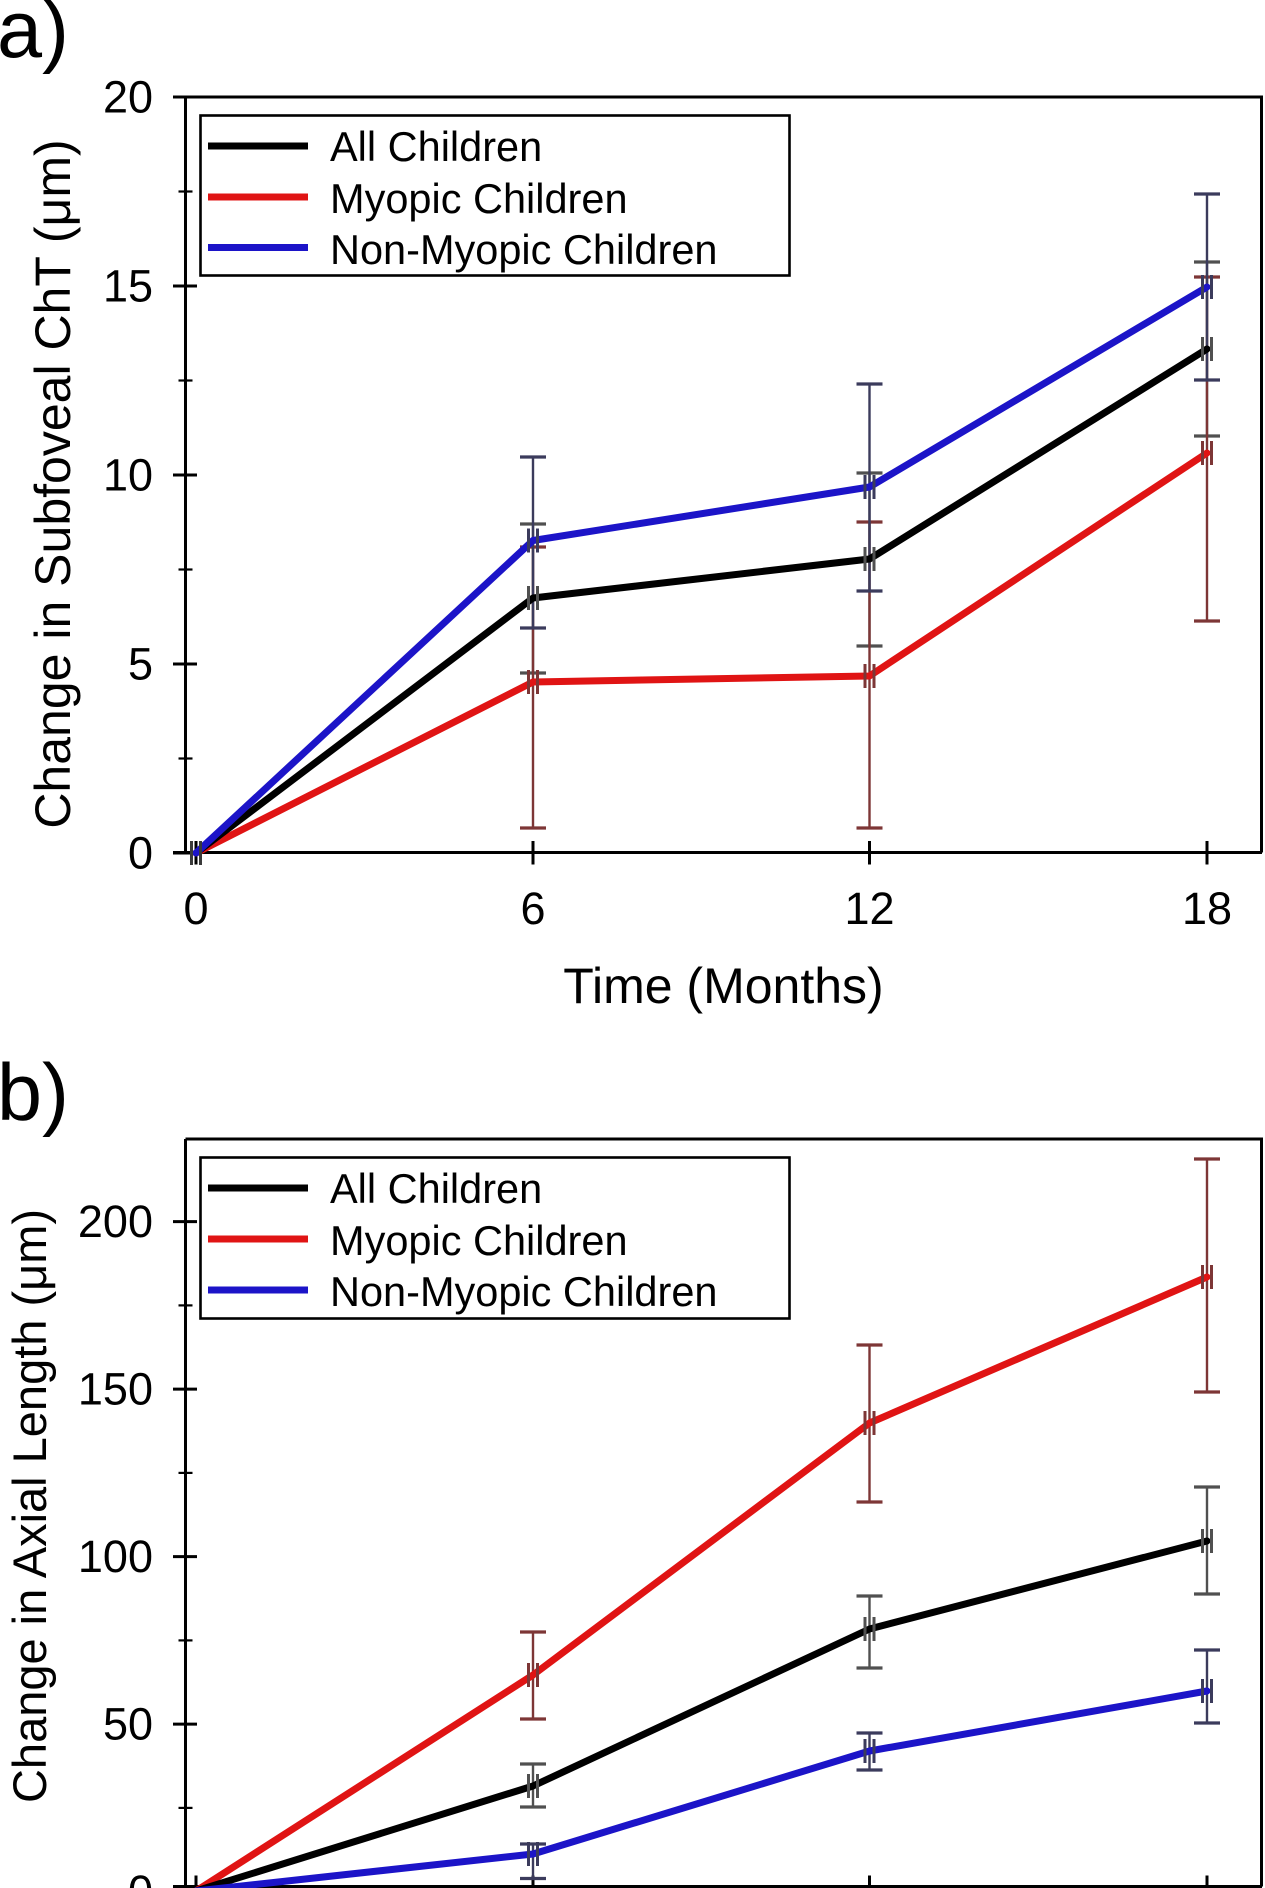  Describe the element at coordinates (140, 664) in the screenshot. I see `svg-text: 5` at that location.